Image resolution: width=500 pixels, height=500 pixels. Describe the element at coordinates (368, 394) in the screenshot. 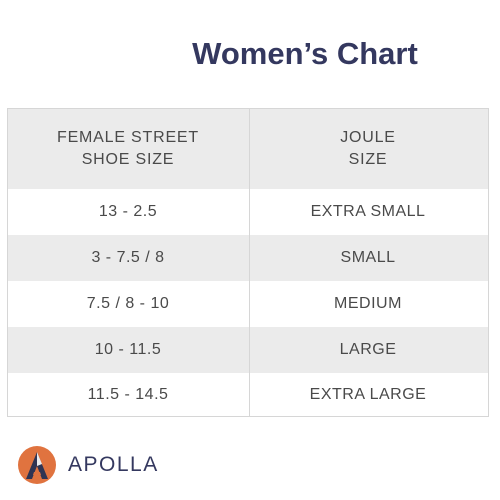

I see `joule-size-cell: EXTRA LARGE` at that location.